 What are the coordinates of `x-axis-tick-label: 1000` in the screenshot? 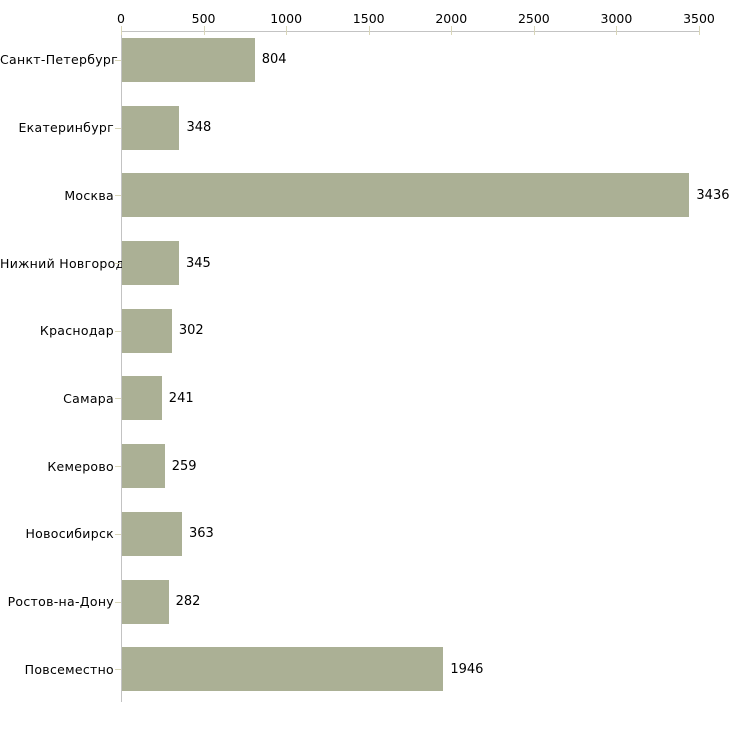 It's located at (286, 18).